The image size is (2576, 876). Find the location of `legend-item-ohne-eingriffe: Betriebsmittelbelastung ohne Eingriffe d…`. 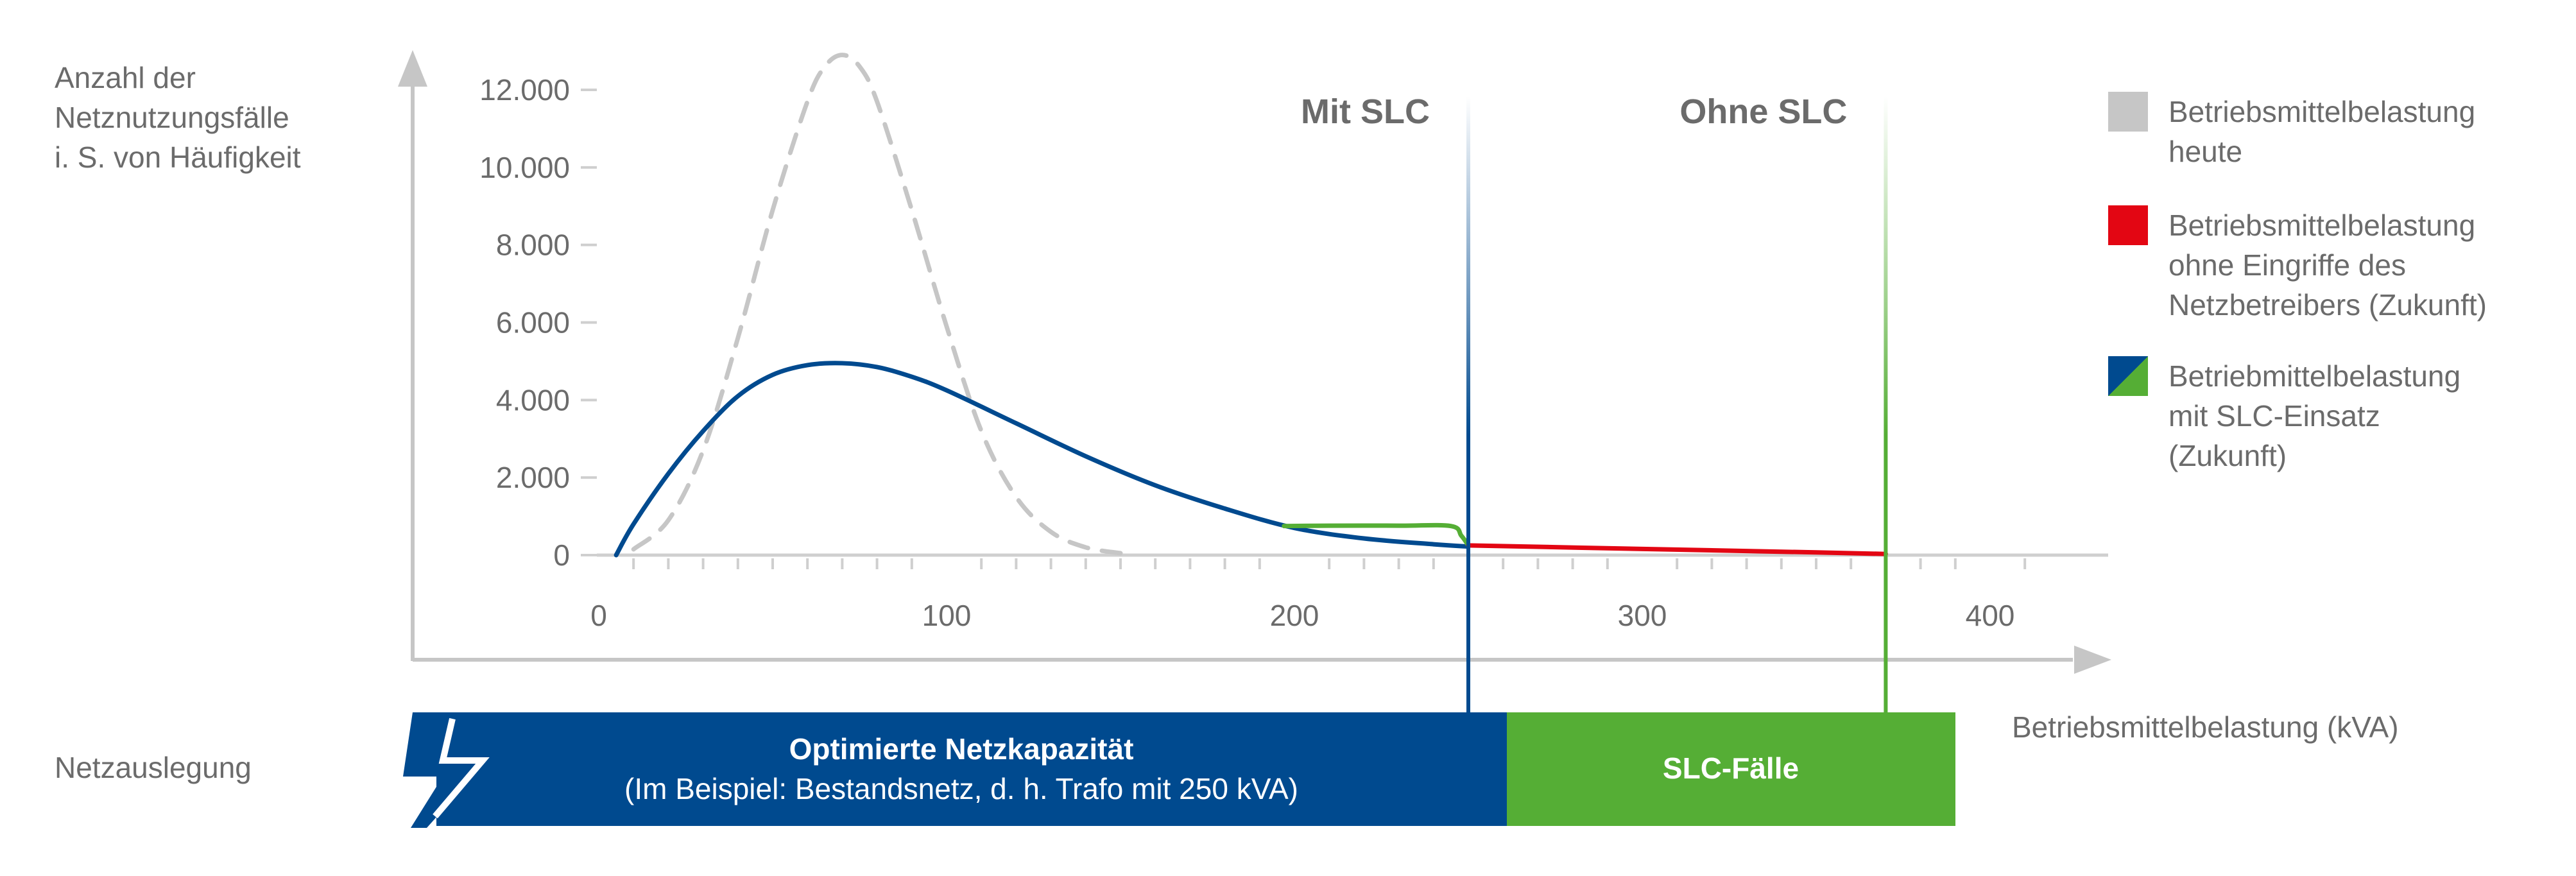

legend-item-ohne-eingriffe: Betriebsmittelbelastung ohne Eingriffe d… is located at coordinates (2297, 265).